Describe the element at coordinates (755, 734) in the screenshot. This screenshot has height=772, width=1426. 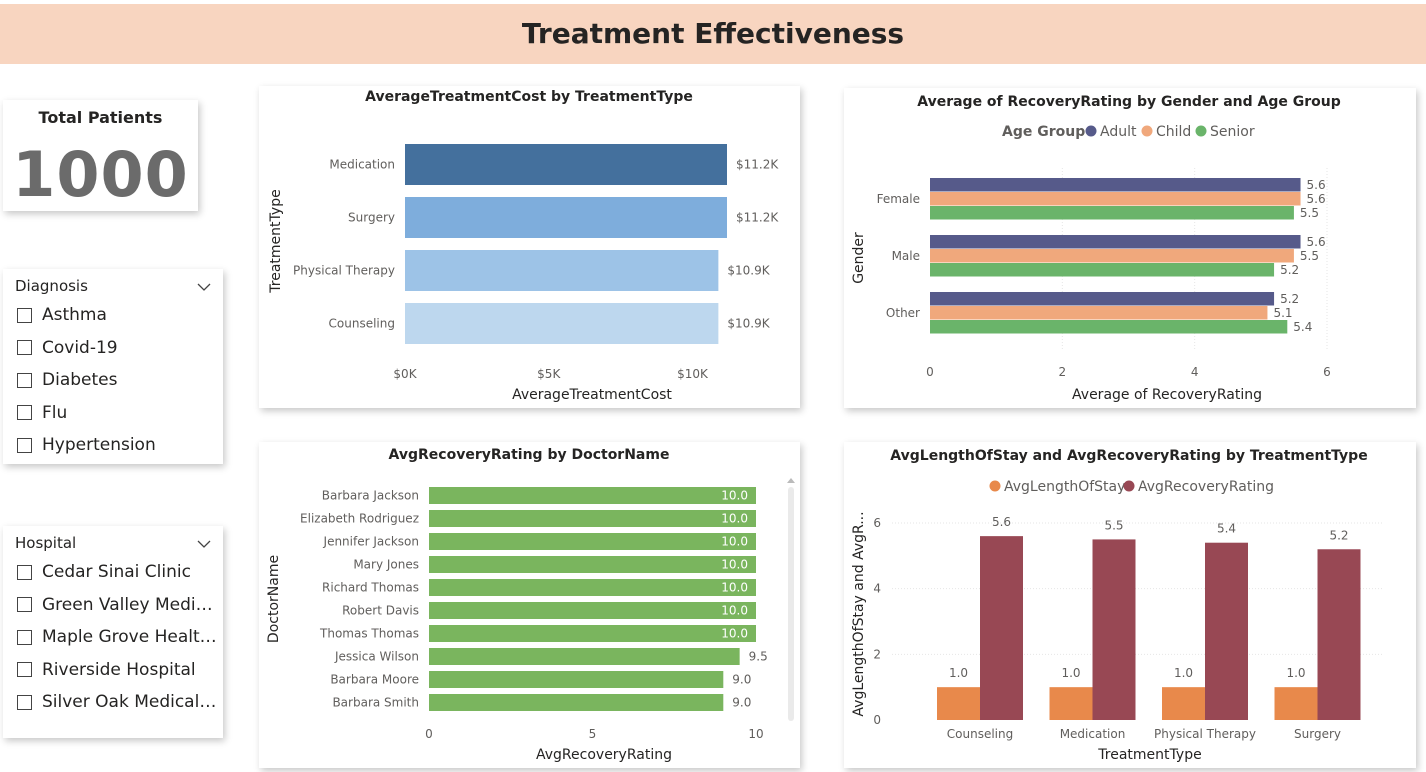
I see `x-tick-label: 10` at that location.